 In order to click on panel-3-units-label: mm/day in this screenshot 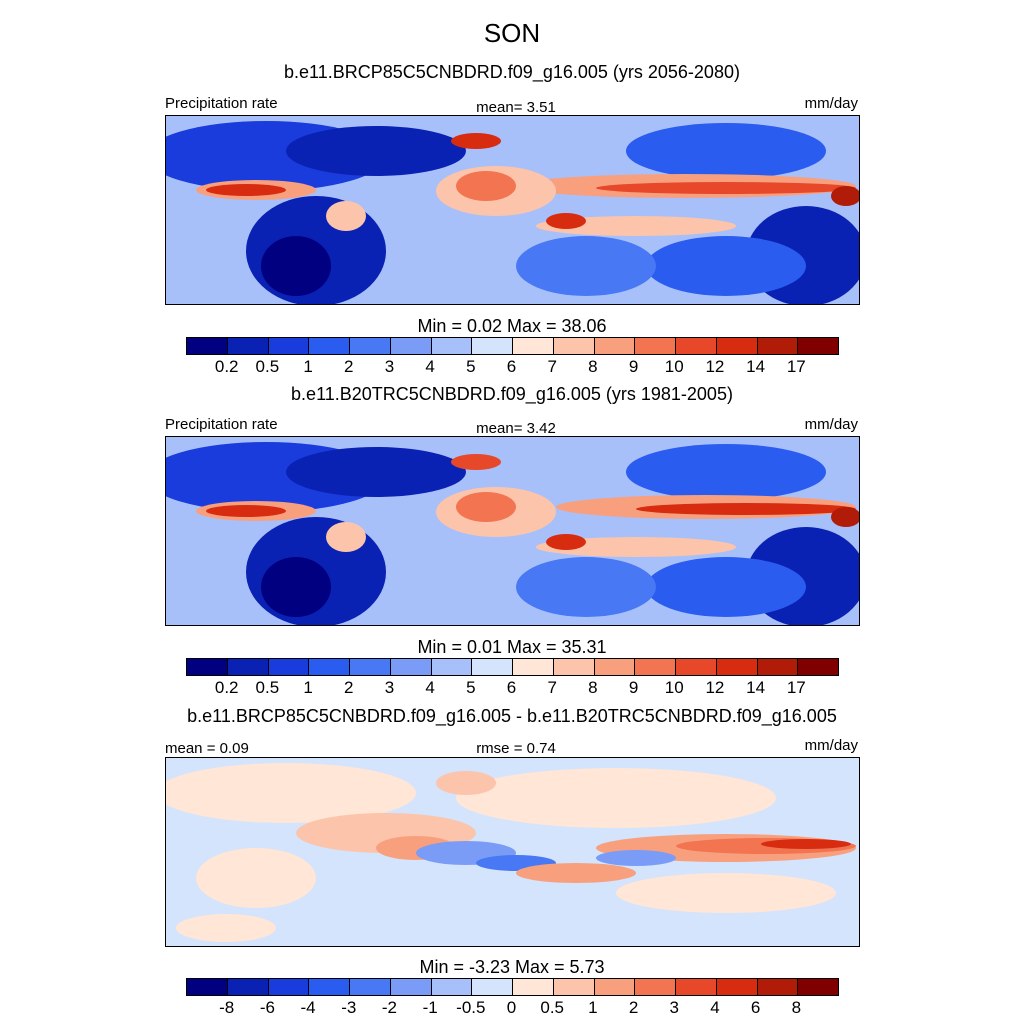, I will do `click(831, 745)`.